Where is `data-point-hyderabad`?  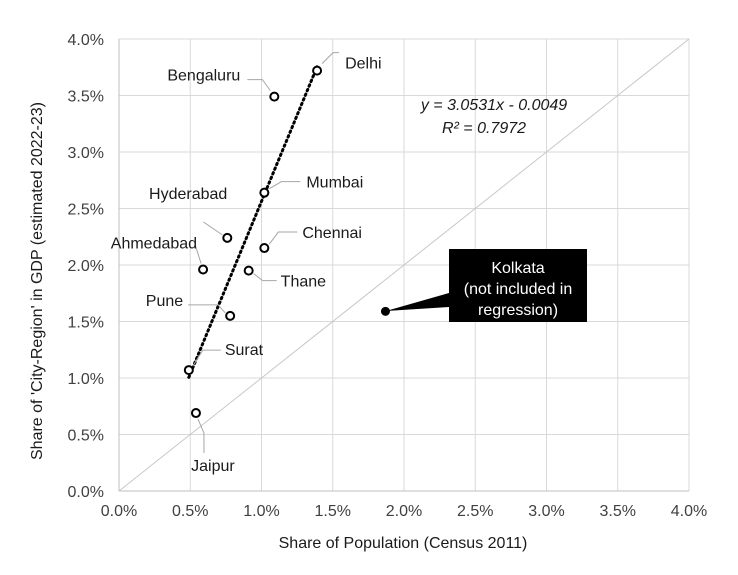 data-point-hyderabad is located at coordinates (227, 237).